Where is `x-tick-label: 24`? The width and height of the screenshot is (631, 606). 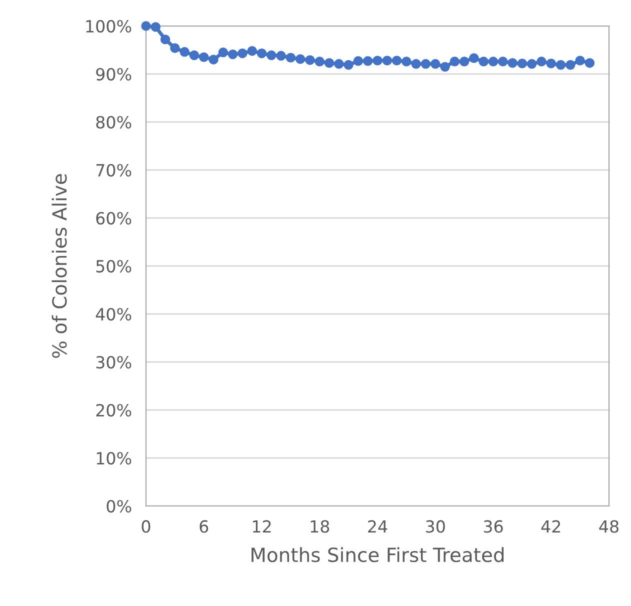 x-tick-label: 24 is located at coordinates (378, 526).